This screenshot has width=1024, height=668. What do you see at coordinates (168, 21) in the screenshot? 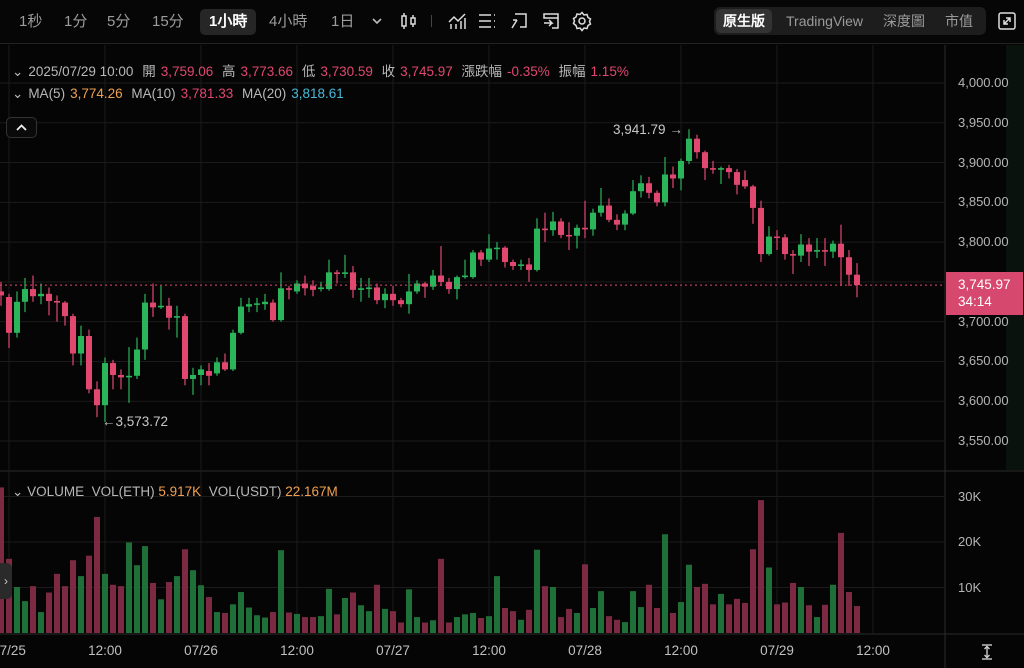
I see `interval-15m: 15分` at bounding box center [168, 21].